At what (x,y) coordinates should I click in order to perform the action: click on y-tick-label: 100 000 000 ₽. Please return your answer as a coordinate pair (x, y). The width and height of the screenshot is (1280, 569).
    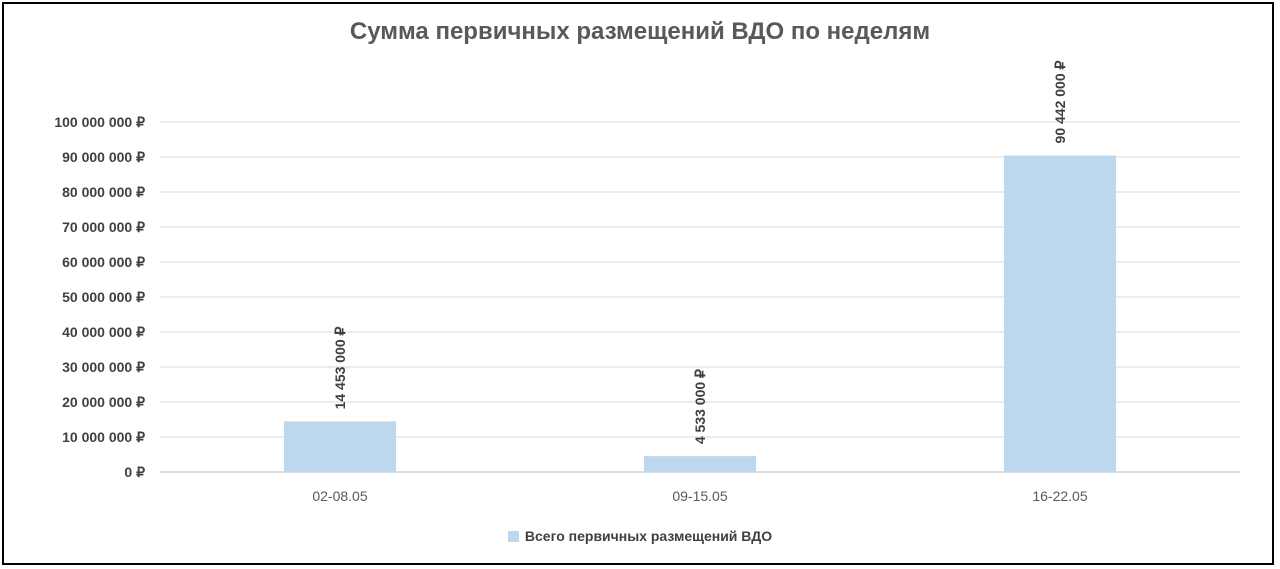
    Looking at the image, I should click on (99, 122).